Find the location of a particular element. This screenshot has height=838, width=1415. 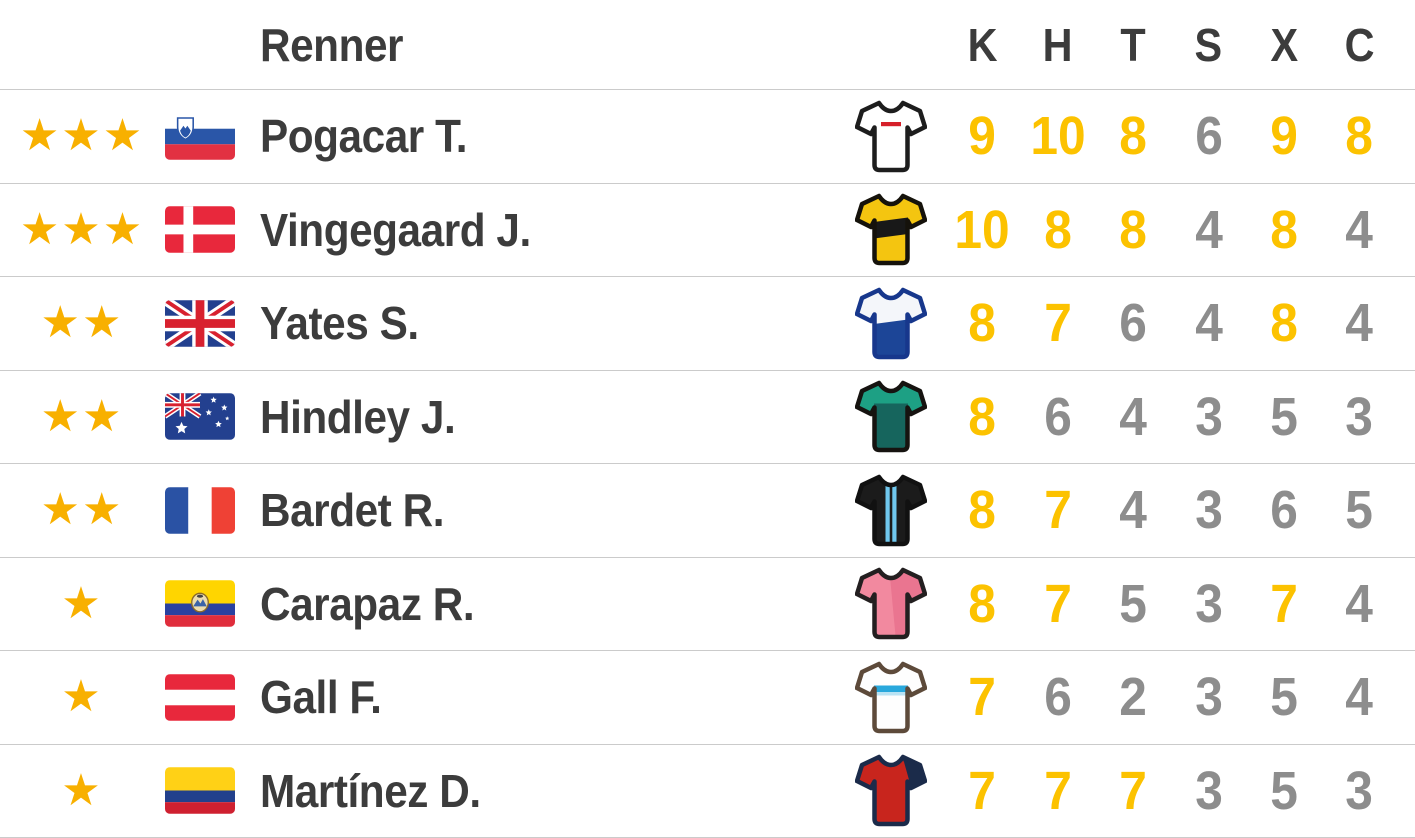

rider-name: Hindley J. is located at coordinates (358, 416).